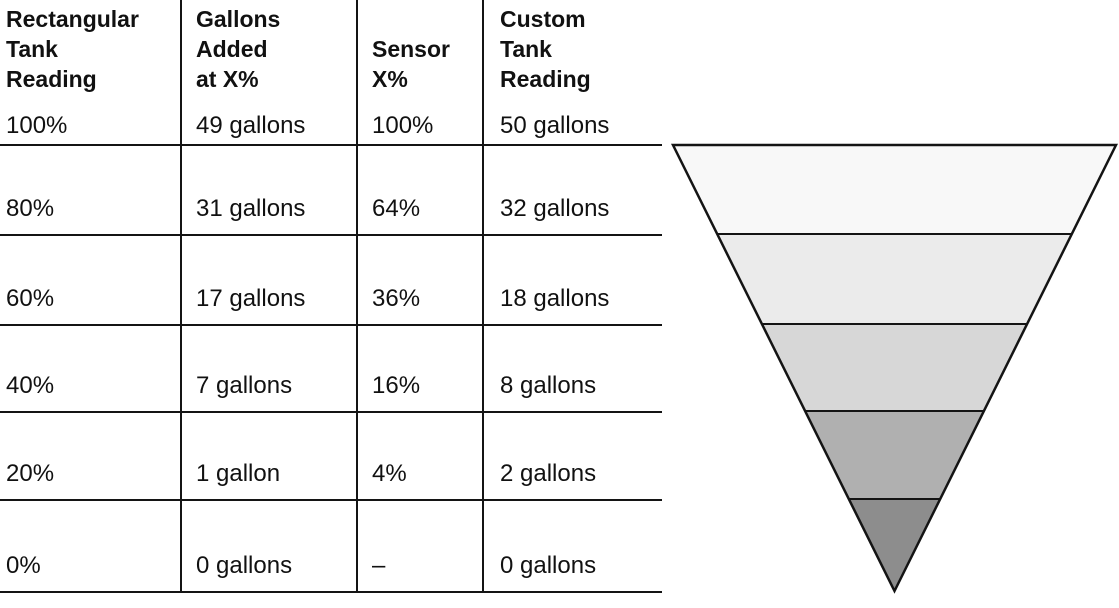 The image size is (1119, 608). I want to click on cell-value: 7 gallons, so click(244, 385).